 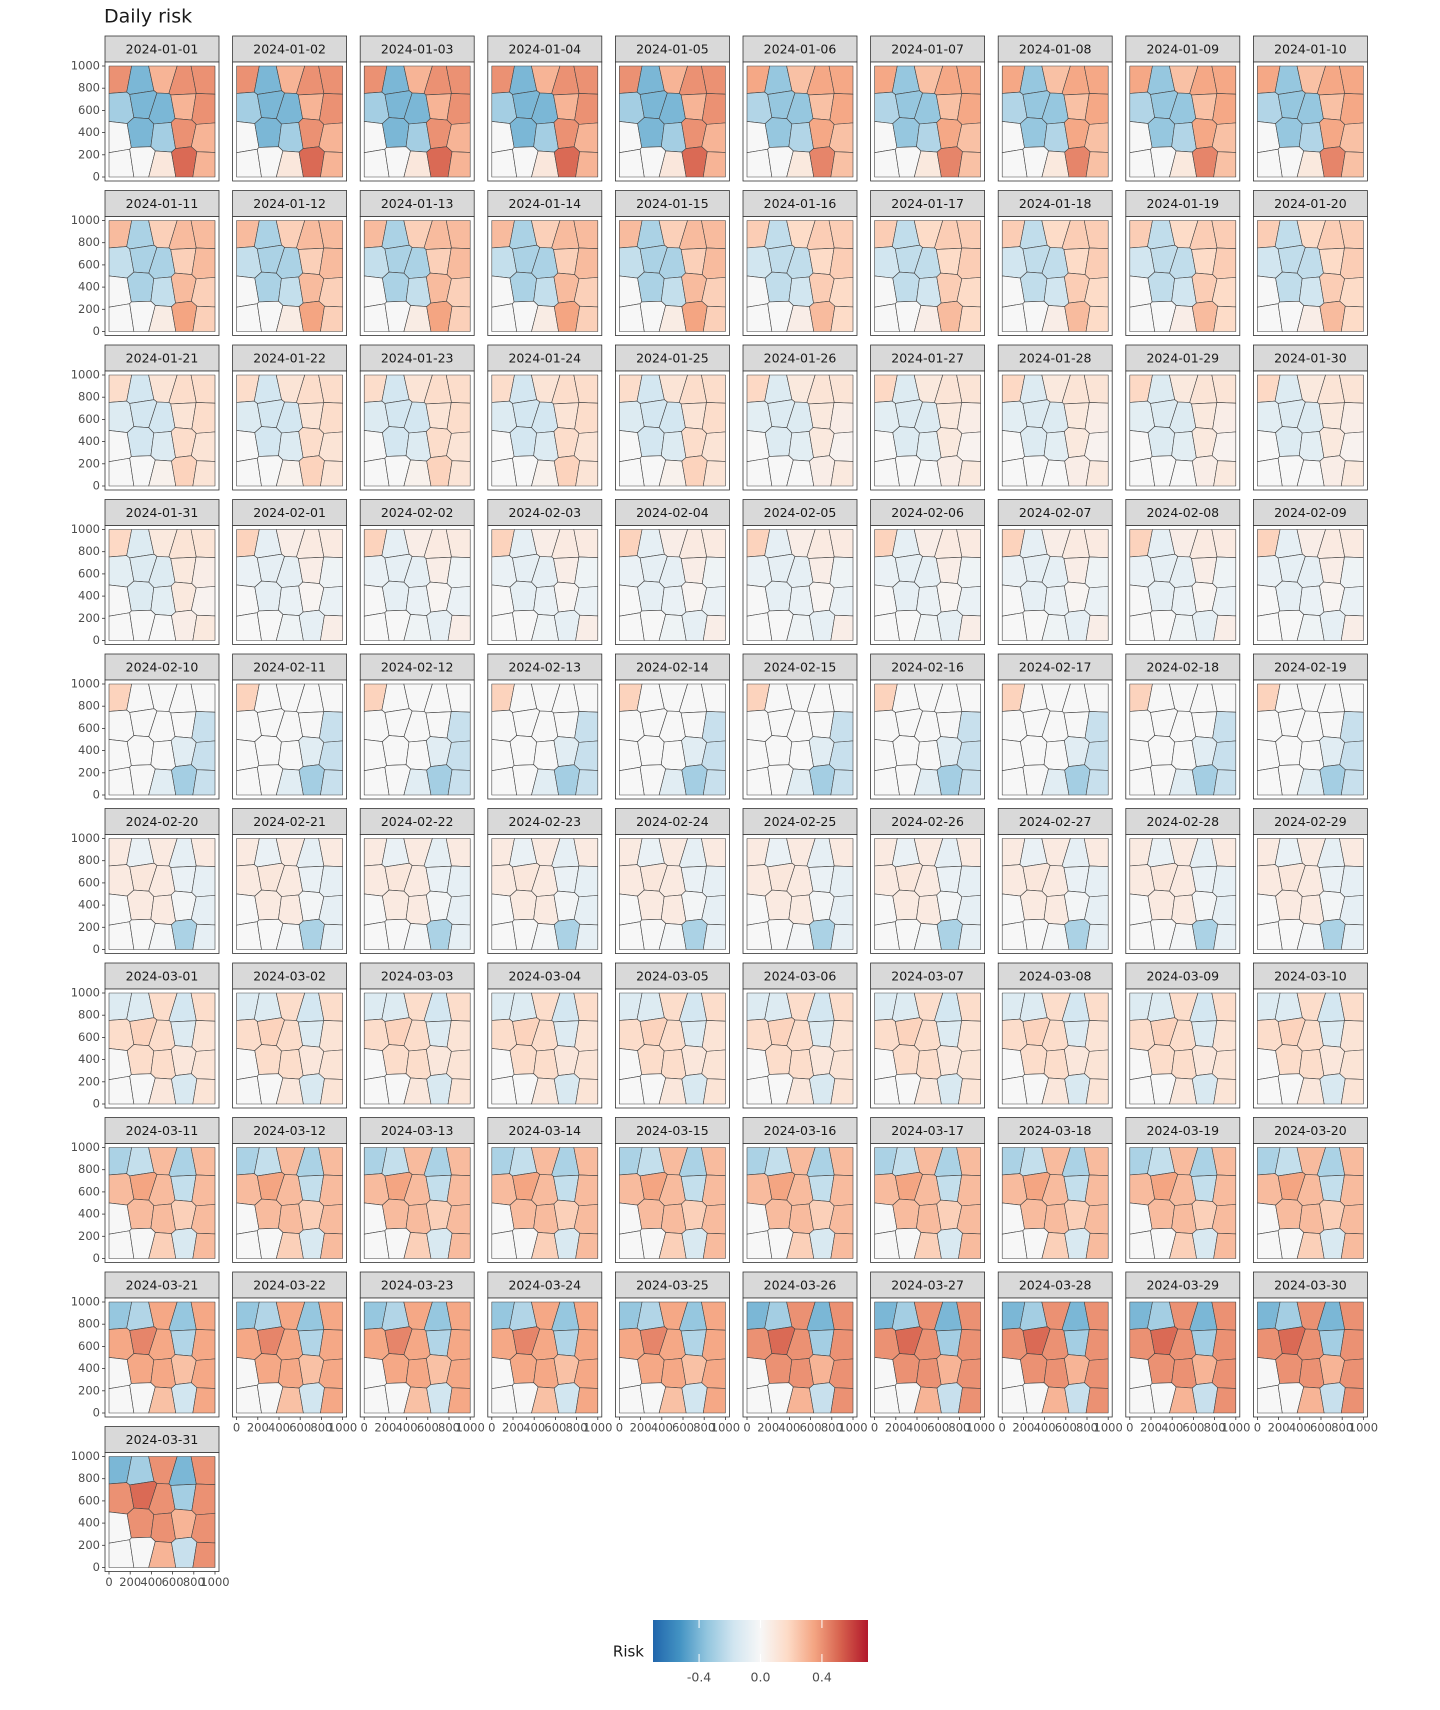 What do you see at coordinates (1055, 881) in the screenshot?
I see `facet-panel: 2024-02-27` at bounding box center [1055, 881].